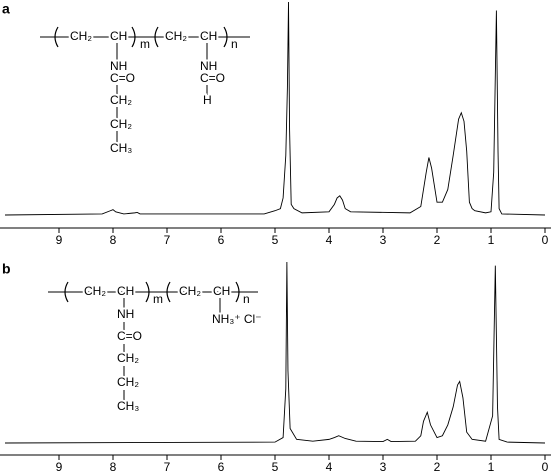 Image resolution: width=551 pixels, height=475 pixels. Describe the element at coordinates (207, 100) in the screenshot. I see `structure-label: H` at that location.